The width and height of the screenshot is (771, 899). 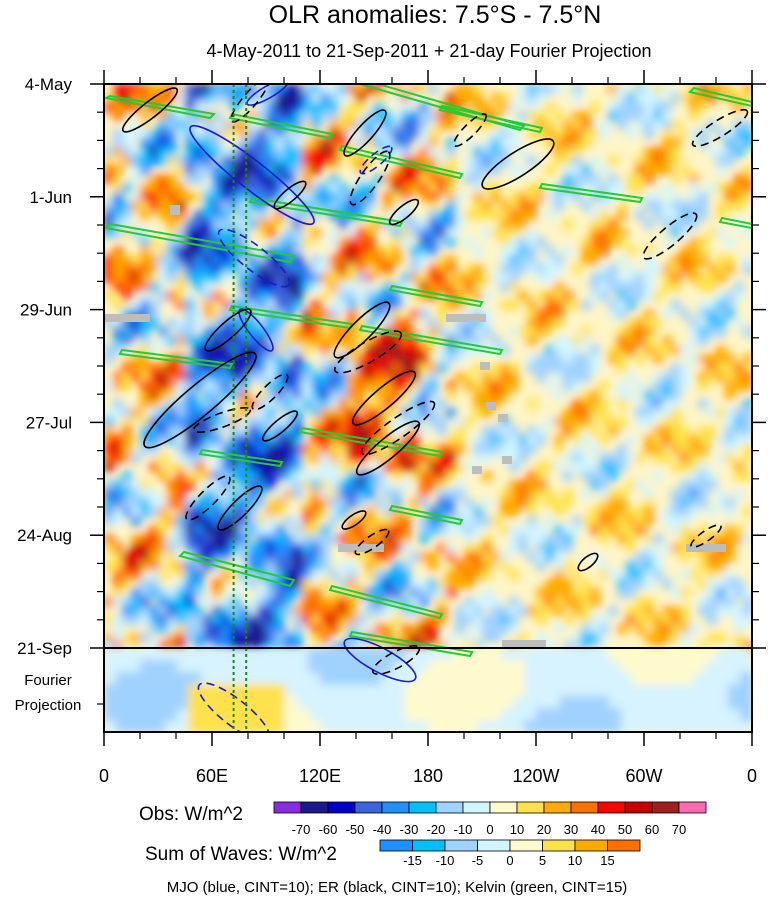 I want to click on obs-colorbar-swatch, so click(x=287, y=807).